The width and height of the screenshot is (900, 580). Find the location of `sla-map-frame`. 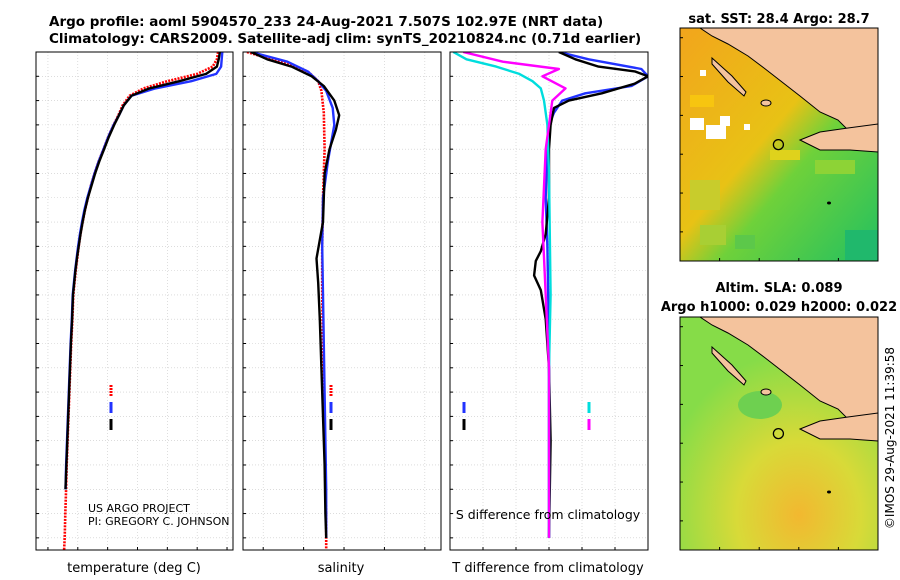

sla-map-frame is located at coordinates (779, 433).